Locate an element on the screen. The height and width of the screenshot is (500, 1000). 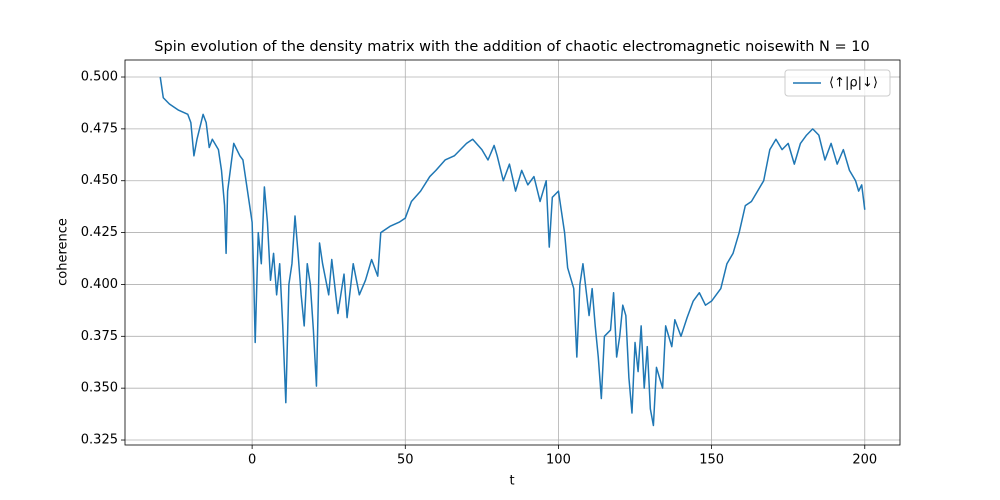
y-tick-label: 0.325 is located at coordinates (99, 440).